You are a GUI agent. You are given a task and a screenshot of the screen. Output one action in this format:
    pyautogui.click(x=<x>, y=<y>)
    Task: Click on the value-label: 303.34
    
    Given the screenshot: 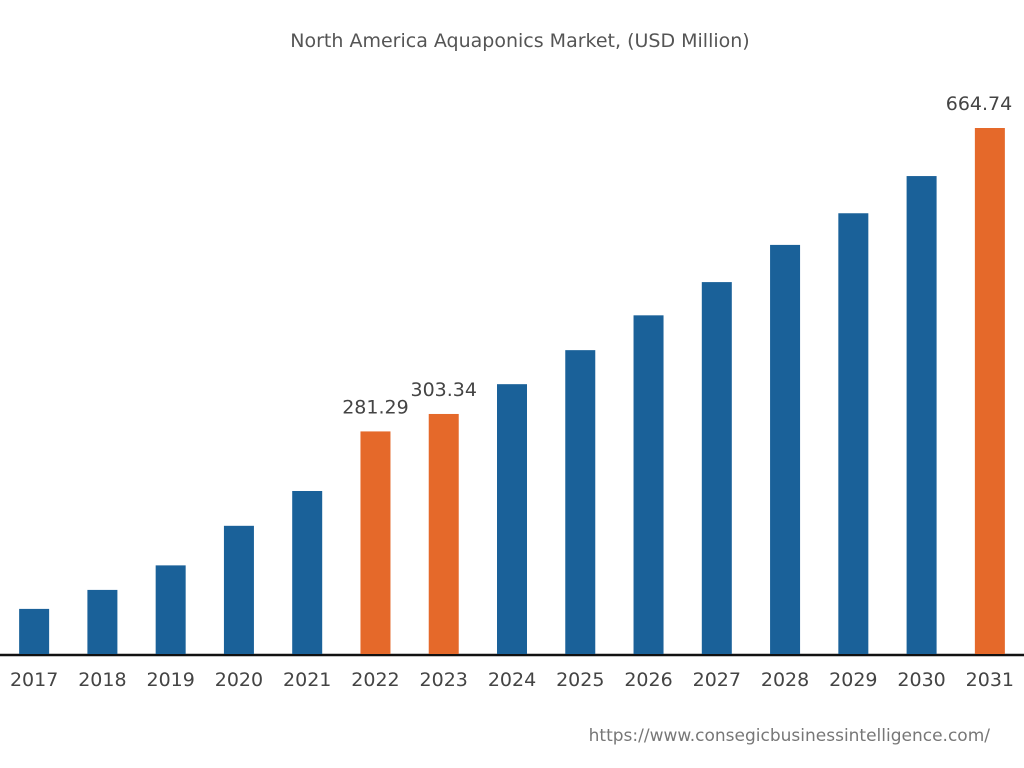 What is the action you would take?
    pyautogui.click(x=443, y=390)
    